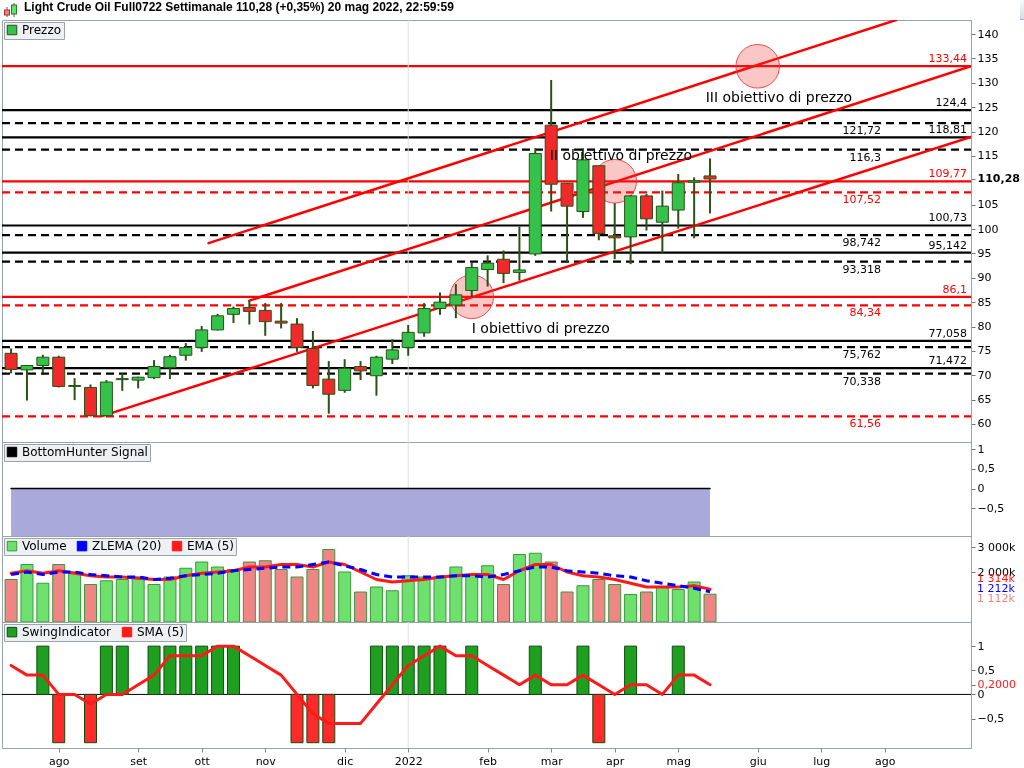 The image size is (1024, 768). I want to click on ref-line-label: 109,77, so click(947, 174).